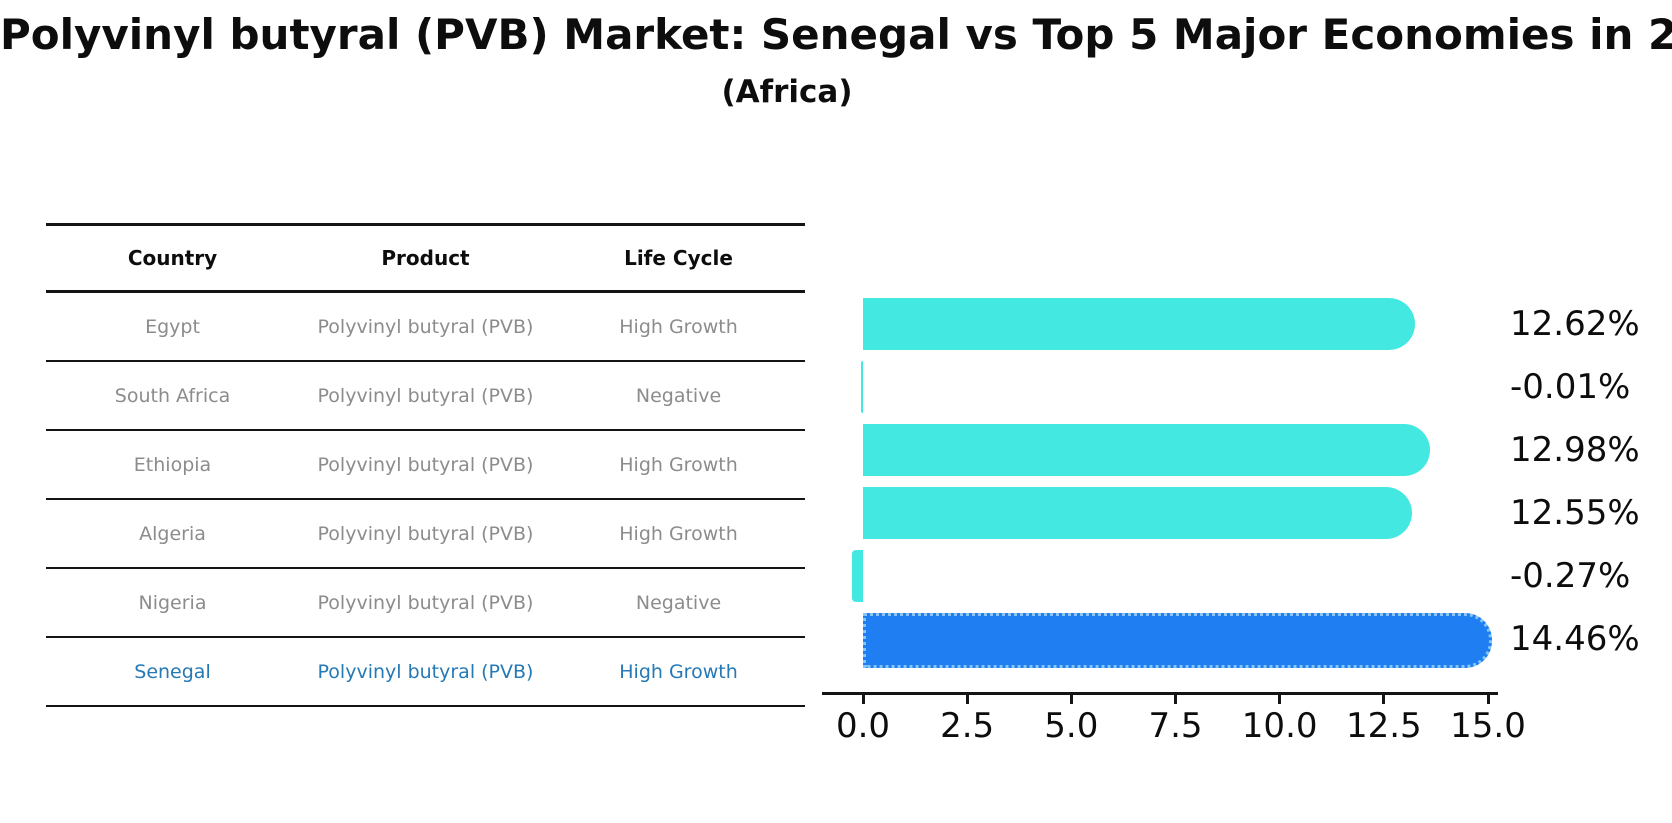  What do you see at coordinates (172, 464) in the screenshot?
I see `cell-country: Ethiopia` at bounding box center [172, 464].